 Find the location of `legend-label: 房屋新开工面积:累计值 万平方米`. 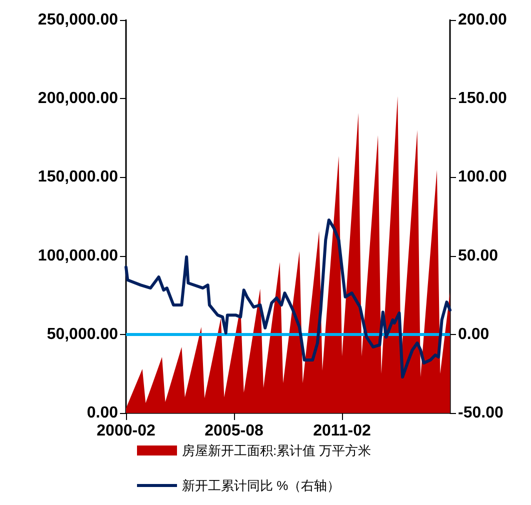

legend-label: 房屋新开工面积:累计值 万平方米 is located at coordinates (277, 450).